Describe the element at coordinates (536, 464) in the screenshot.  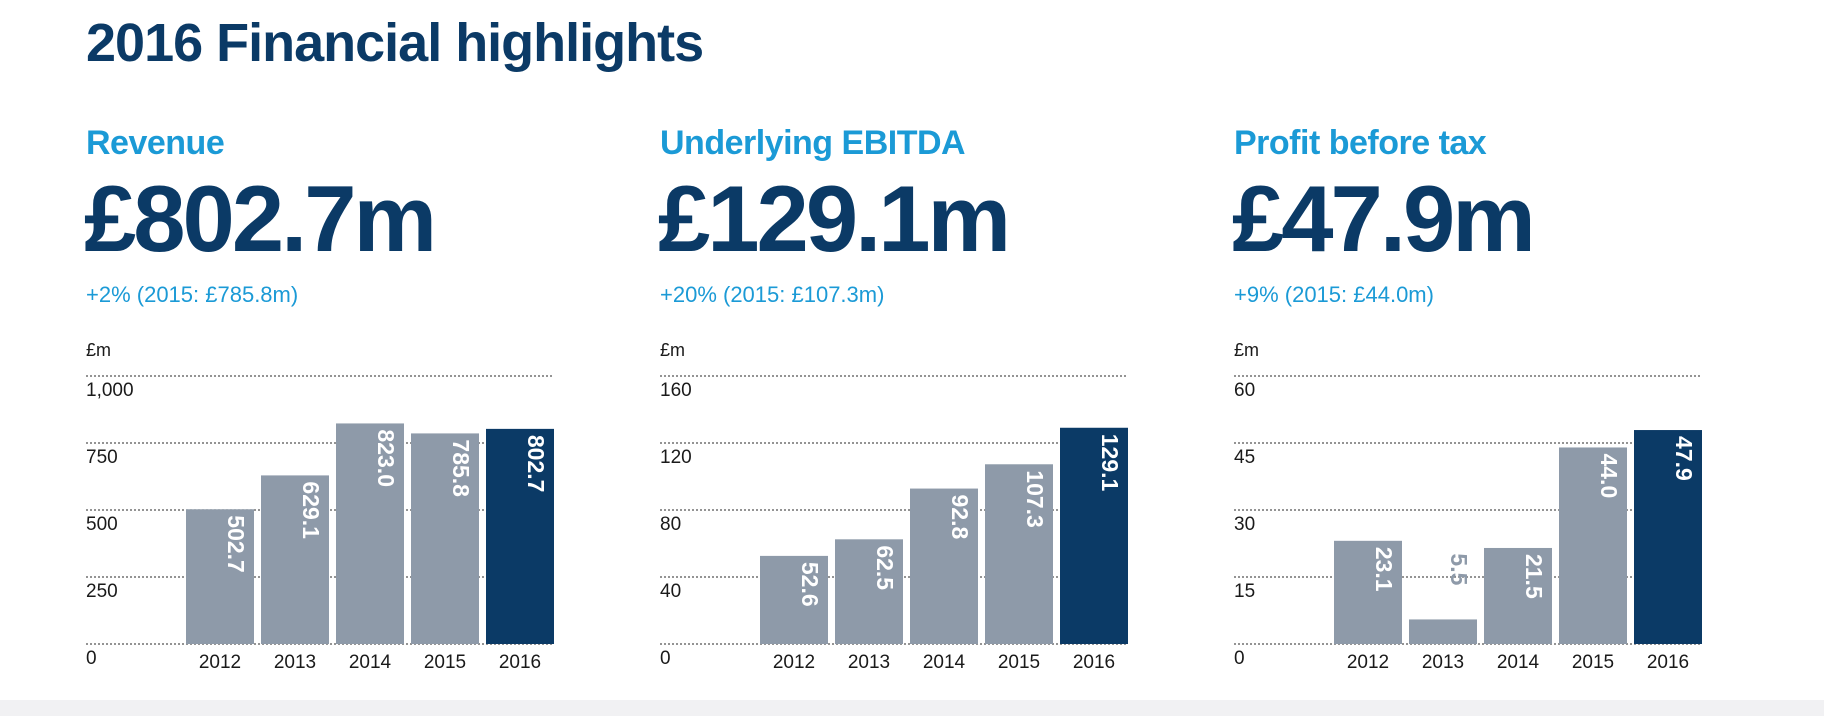
I see `bar-value-label: 802.7` at that location.